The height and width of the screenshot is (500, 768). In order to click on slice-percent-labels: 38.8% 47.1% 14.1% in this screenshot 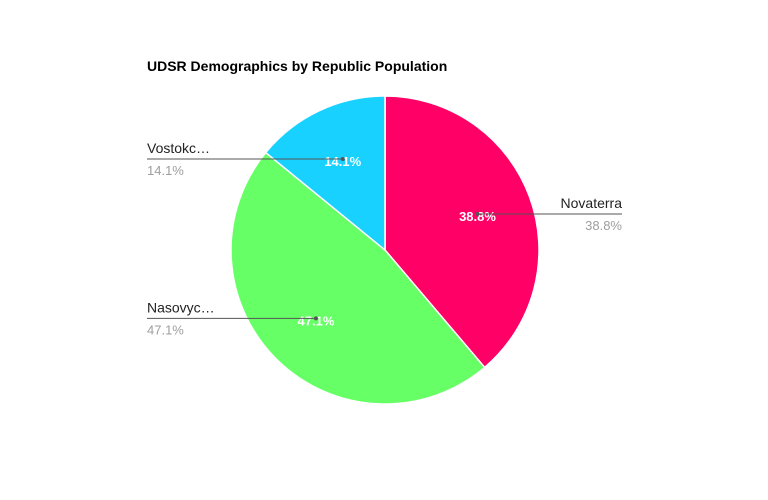, I will do `click(397, 241)`.